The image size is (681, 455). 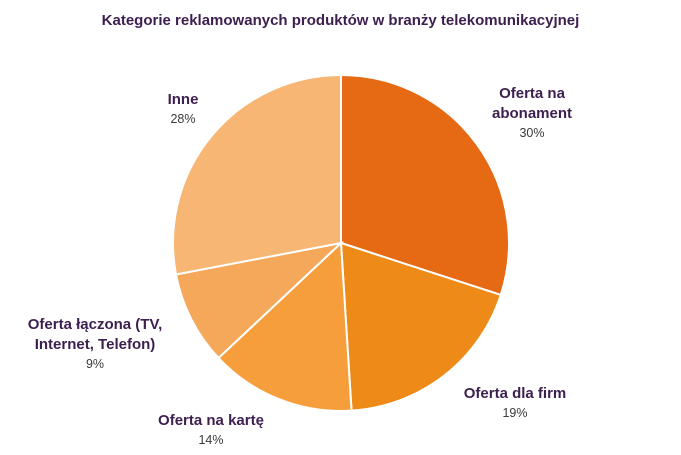 I want to click on slice-label: Internet, Telefon), so click(x=95, y=344).